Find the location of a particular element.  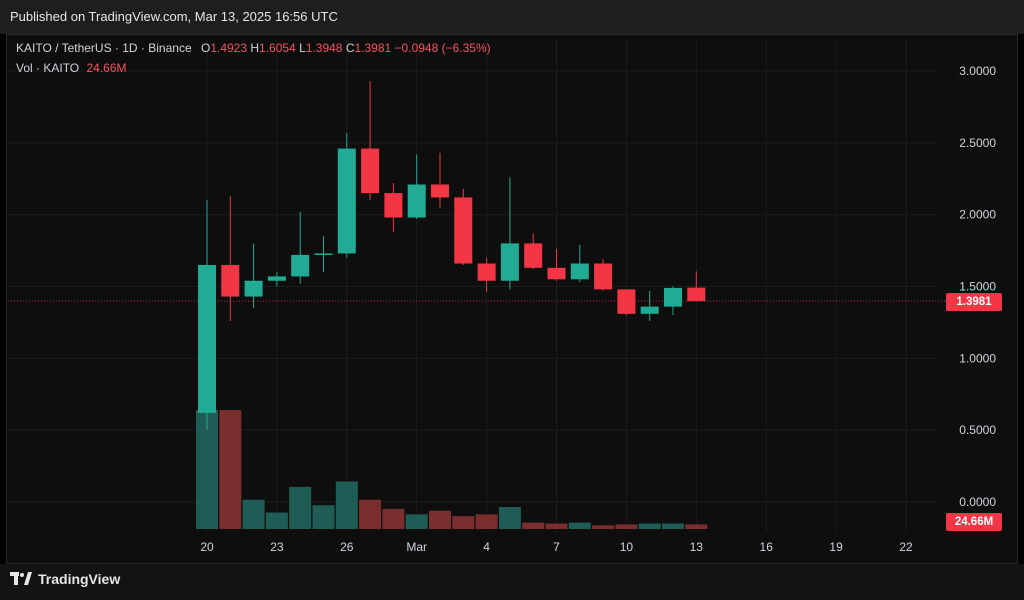

tradingview-logo-icon is located at coordinates (21, 578).